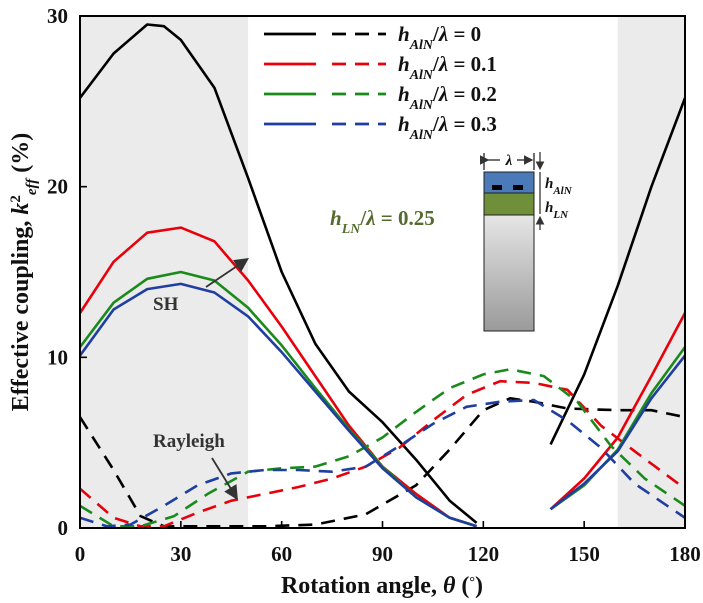 The height and width of the screenshot is (603, 703). I want to click on x-tick-label: 0, so click(80, 554).